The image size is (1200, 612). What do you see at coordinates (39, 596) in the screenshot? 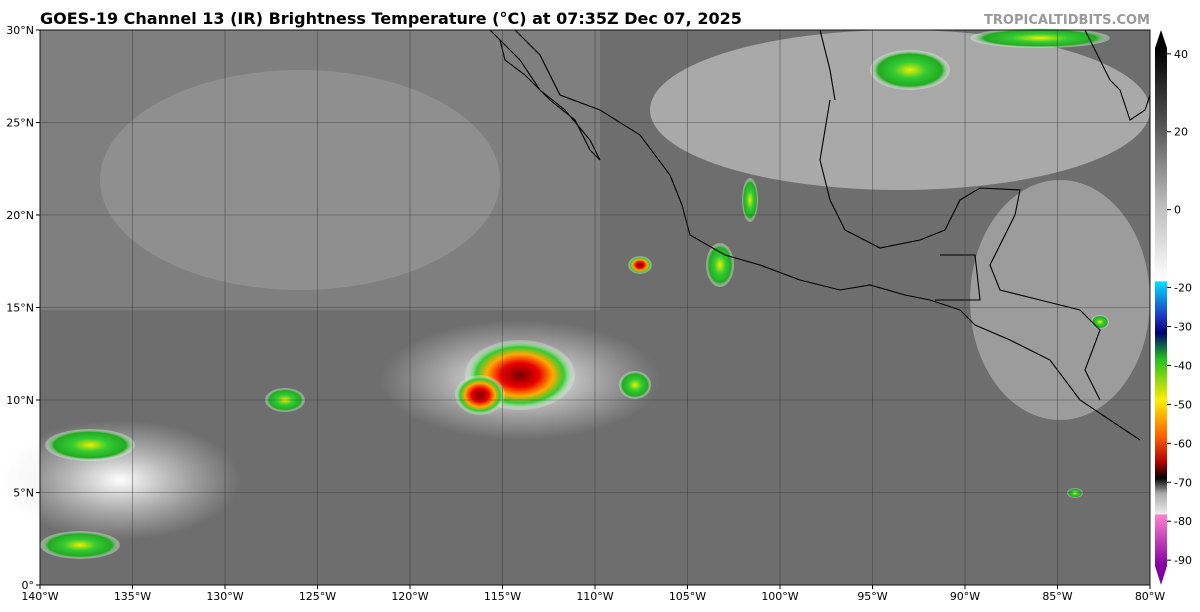
I see `x-tick-label: 140°W` at bounding box center [39, 596].